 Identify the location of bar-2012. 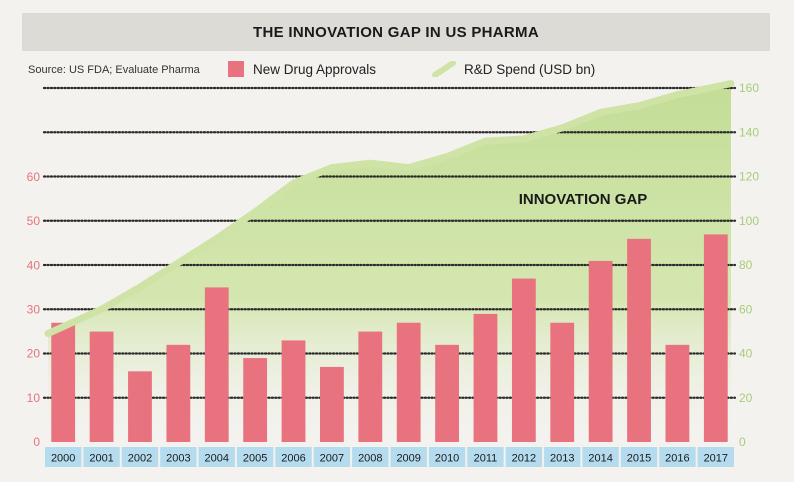
(523, 360).